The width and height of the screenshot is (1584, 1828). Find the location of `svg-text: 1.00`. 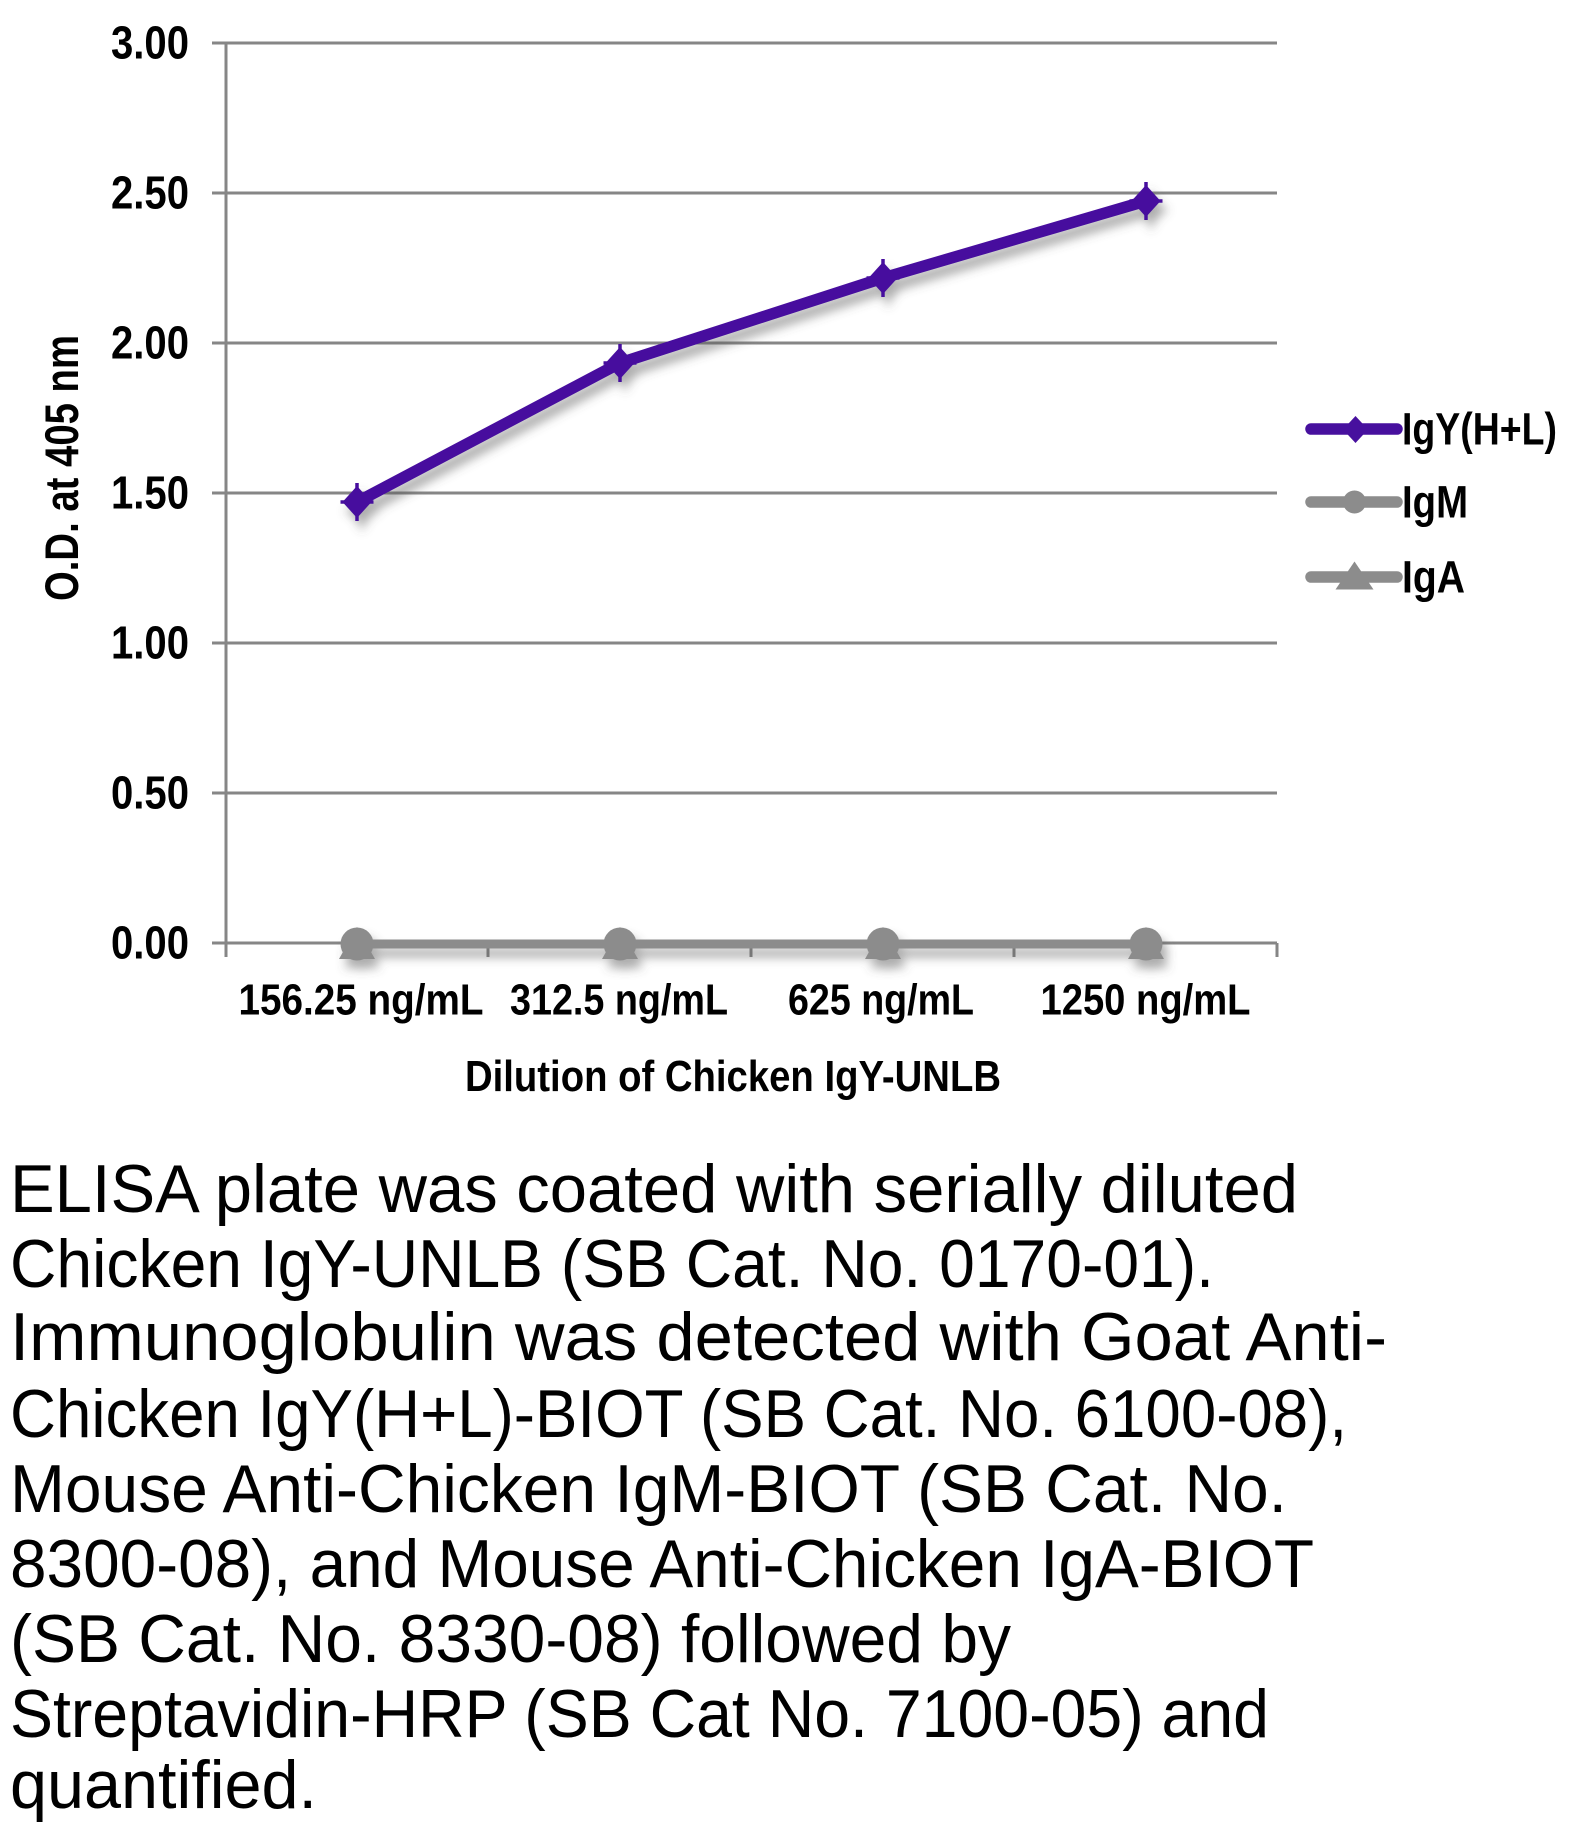

svg-text: 1.00 is located at coordinates (150, 643).